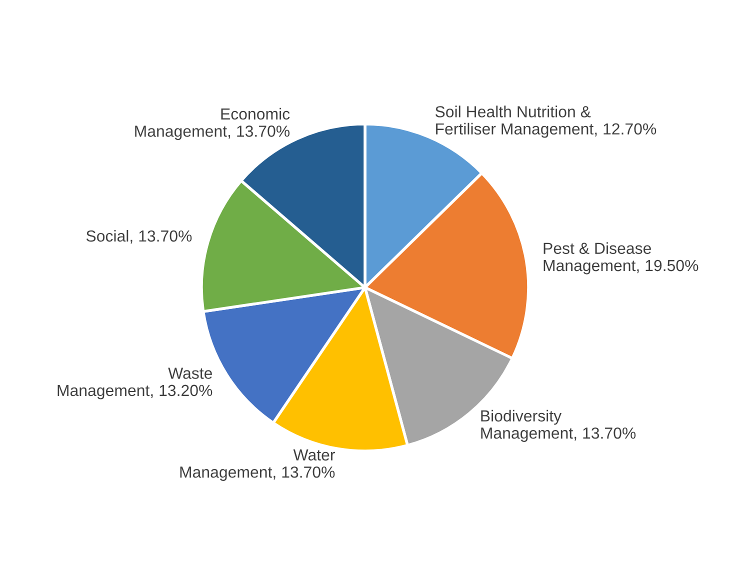 The height and width of the screenshot is (575, 730). Describe the element at coordinates (558, 426) in the screenshot. I see `slice-label: Biodiversity Management, 13.70%` at that location.